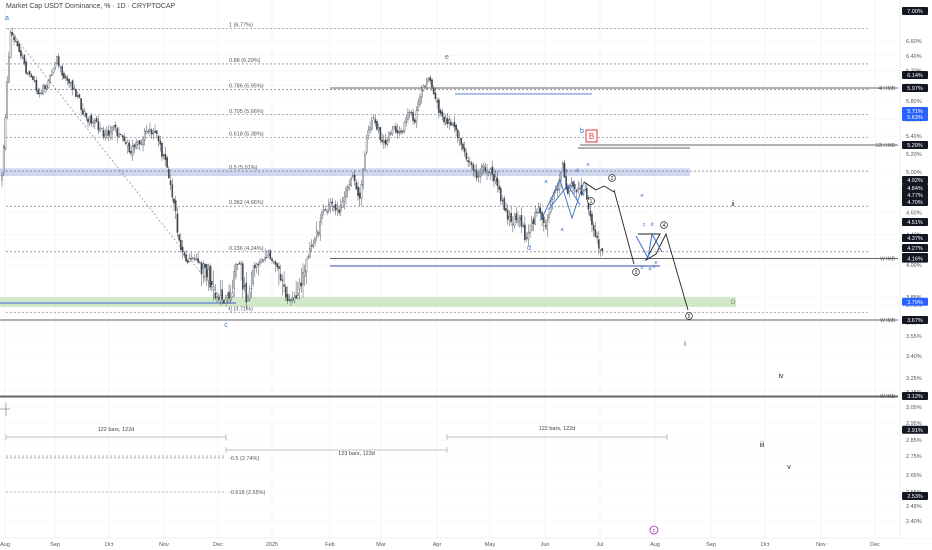  Describe the element at coordinates (914, 457) in the screenshot. I see `y-tick-label: 2.75%` at that location.